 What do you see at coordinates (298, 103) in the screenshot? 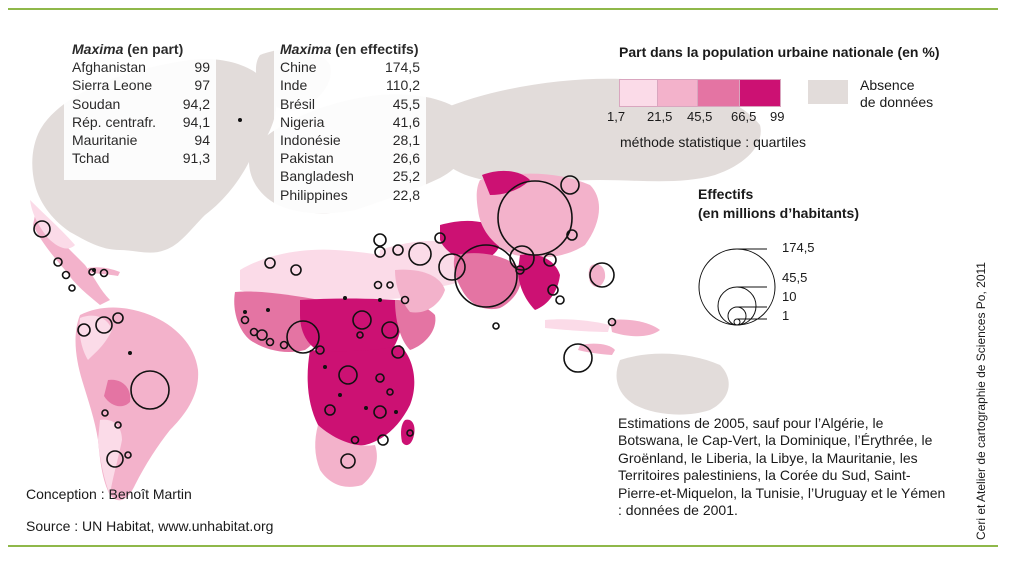
I see `maxima-effectifs-country: Brésil` at bounding box center [298, 103].